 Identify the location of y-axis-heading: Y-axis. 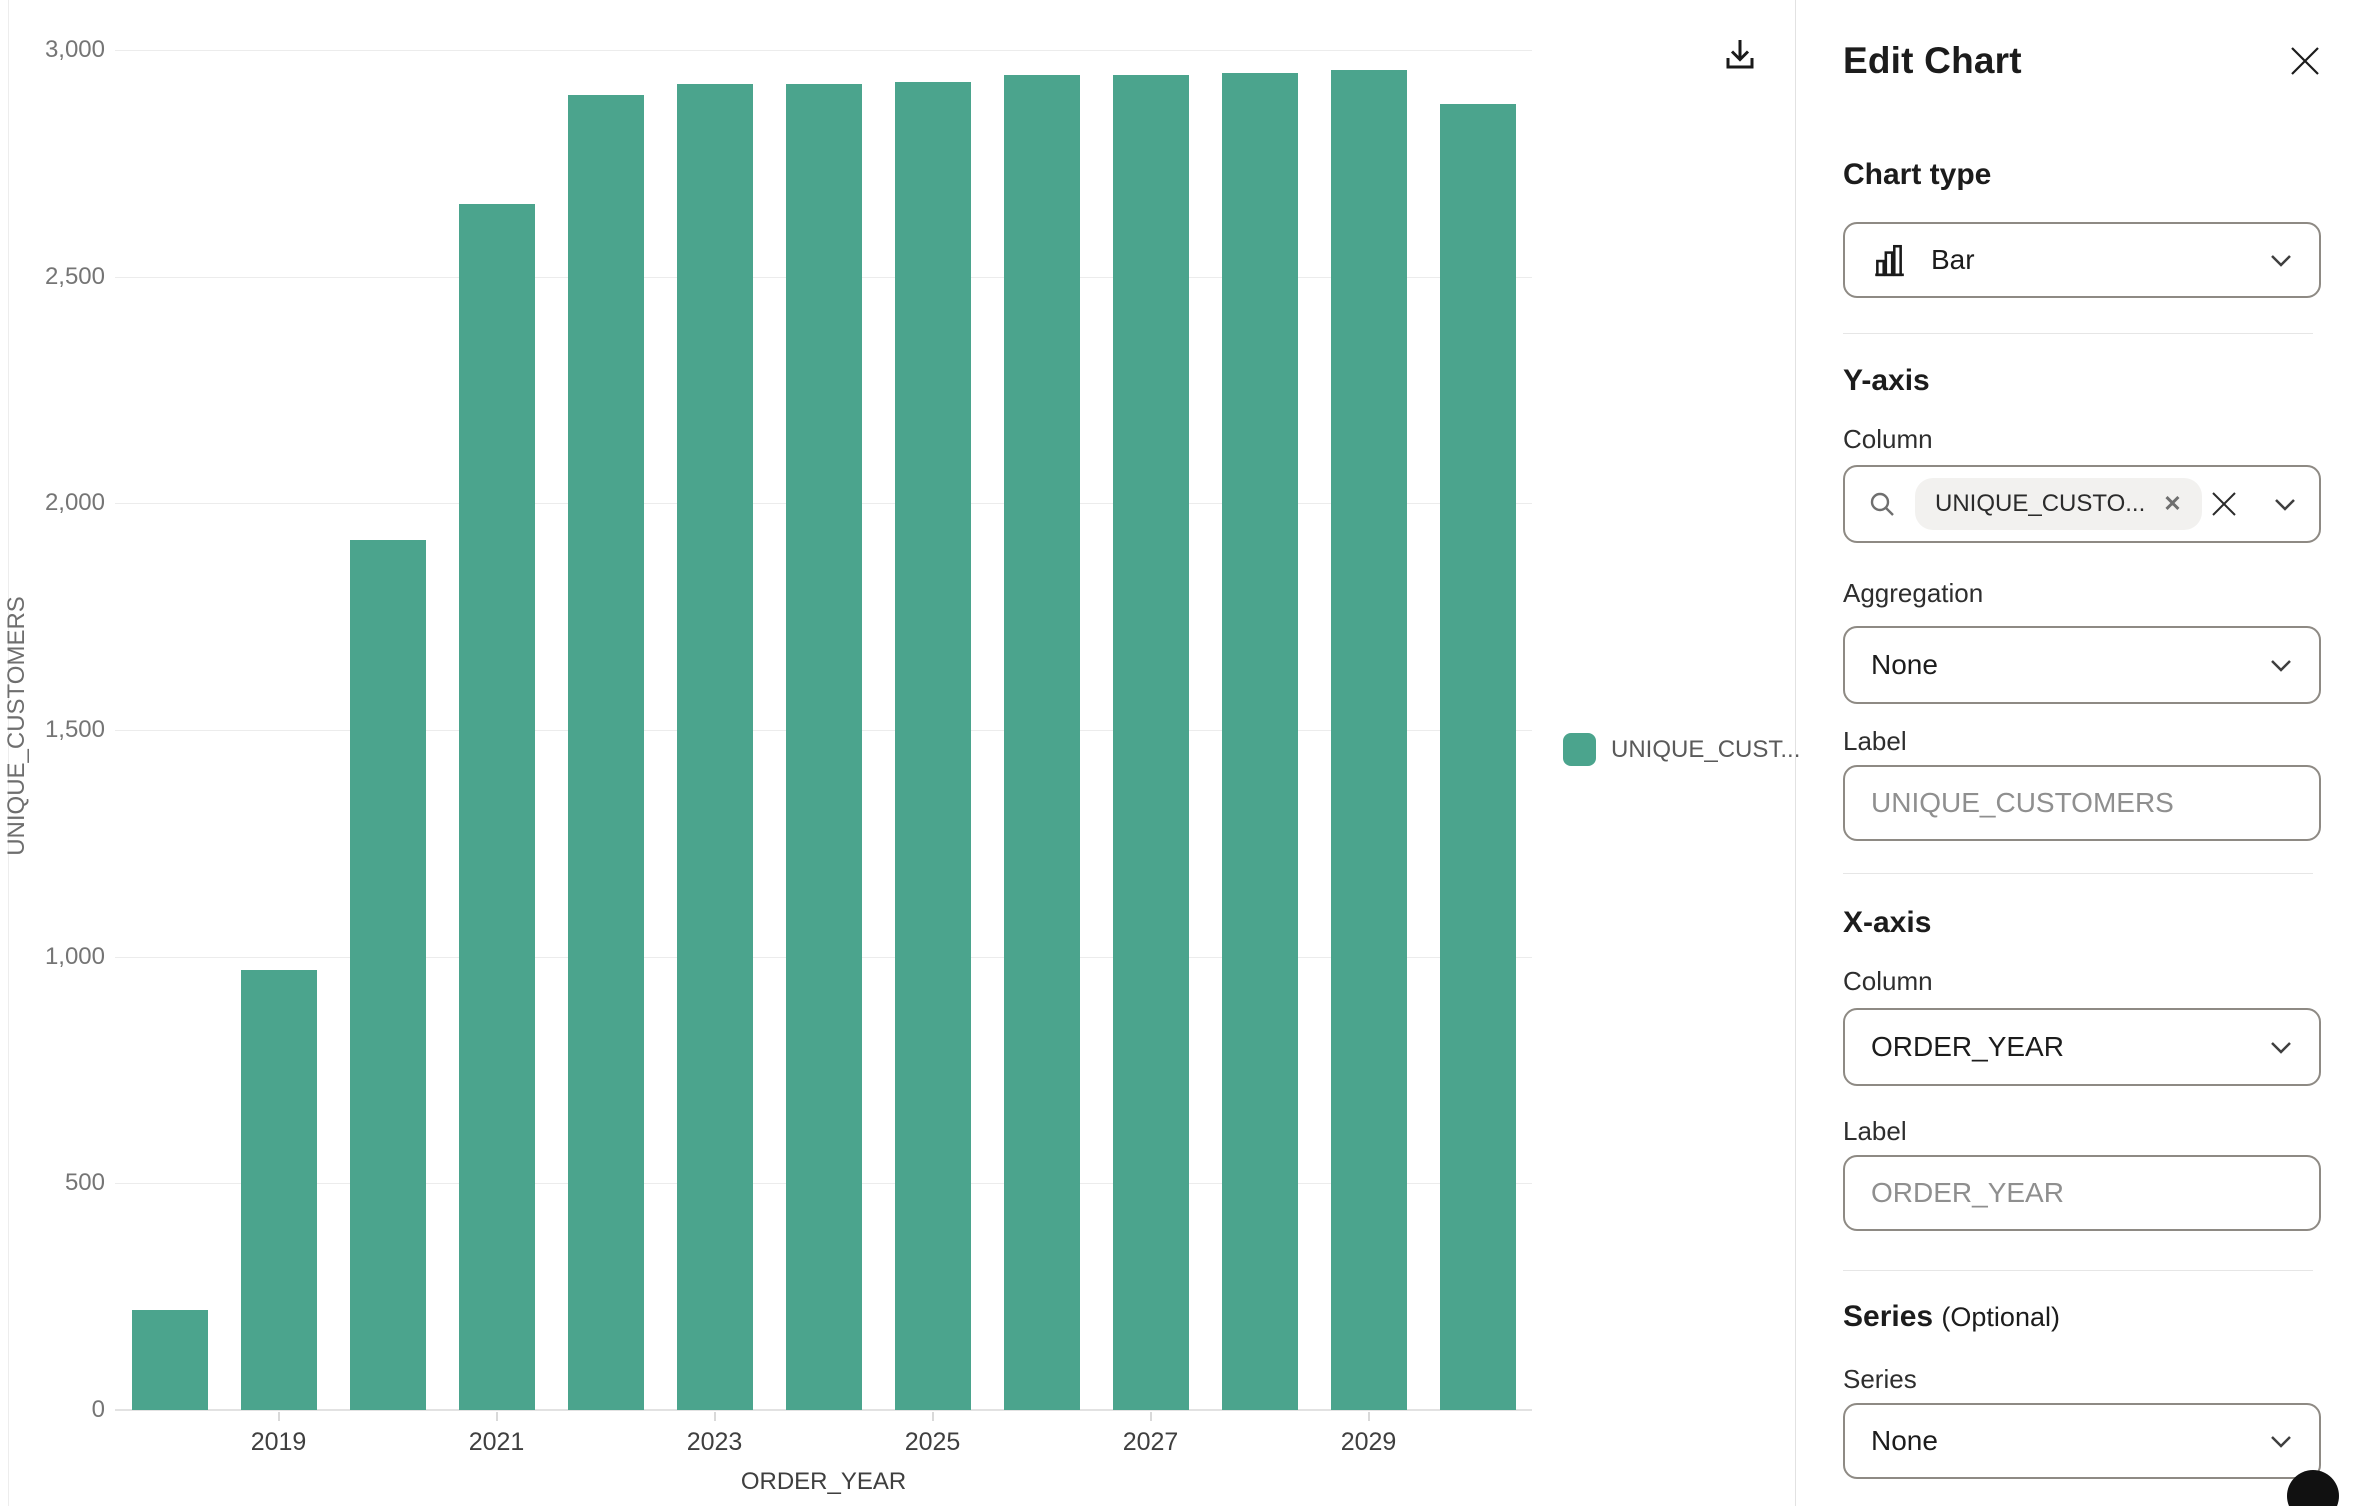
(1886, 380).